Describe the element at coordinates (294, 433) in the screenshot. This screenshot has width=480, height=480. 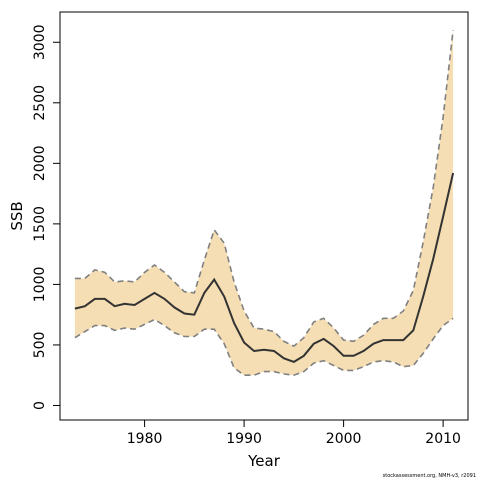
I see `x-axis: 1980 1990 2000 2010` at that location.